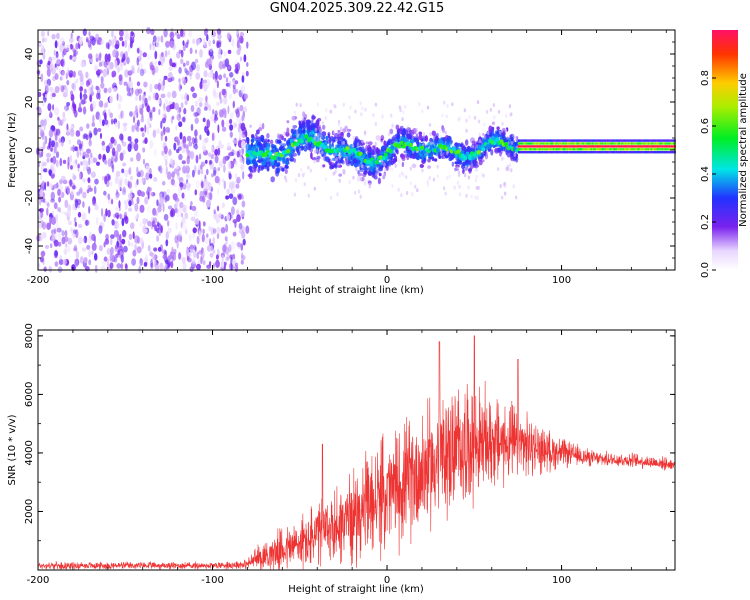 The height and width of the screenshot is (600, 750). I want to click on x-tick-label: 100, so click(561, 580).